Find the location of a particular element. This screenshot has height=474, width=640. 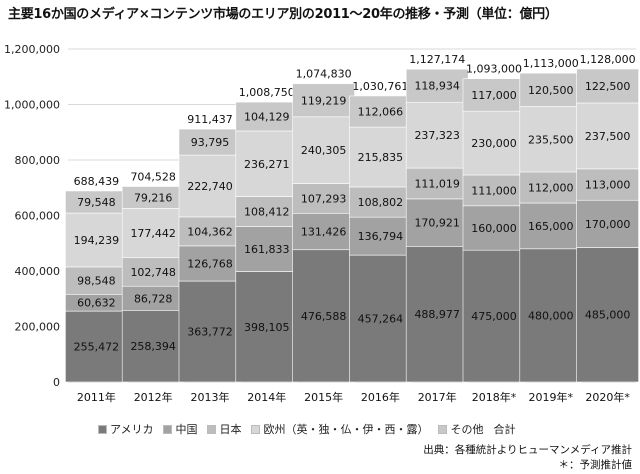

data-label-china: 60,632 is located at coordinates (96, 303).